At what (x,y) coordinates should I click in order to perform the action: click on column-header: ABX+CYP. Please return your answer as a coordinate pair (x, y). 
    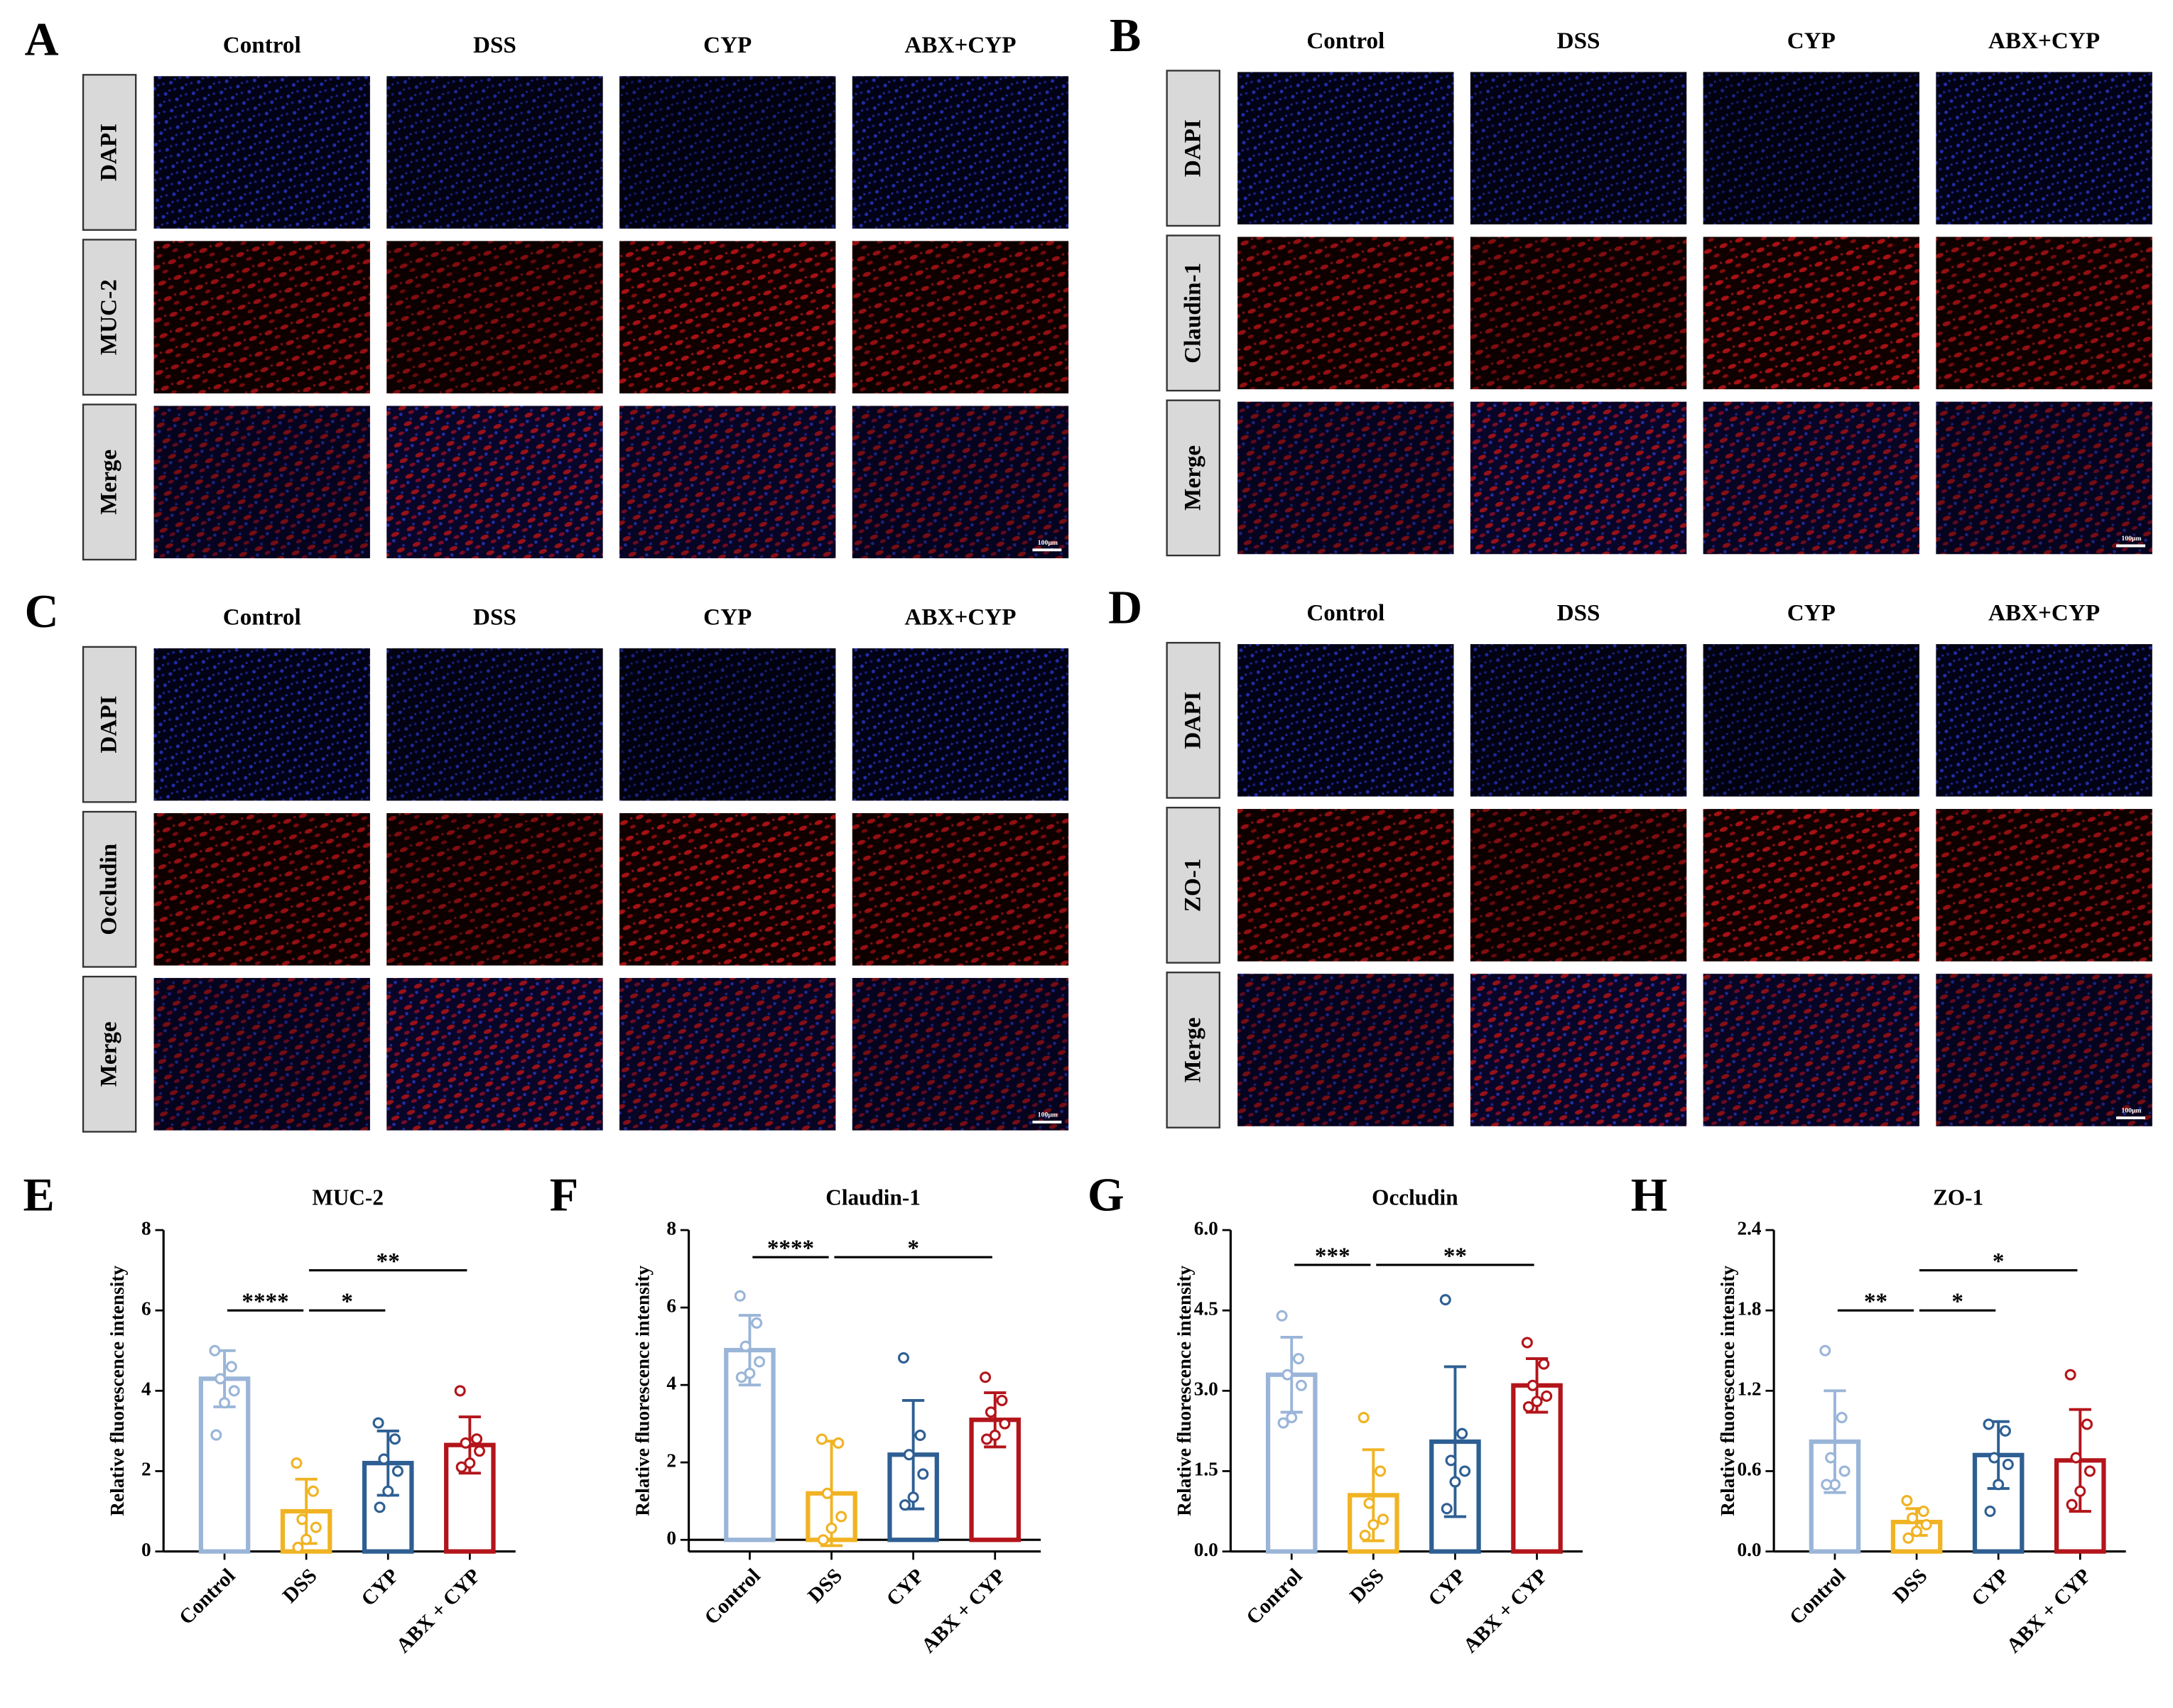
    Looking at the image, I should click on (960, 617).